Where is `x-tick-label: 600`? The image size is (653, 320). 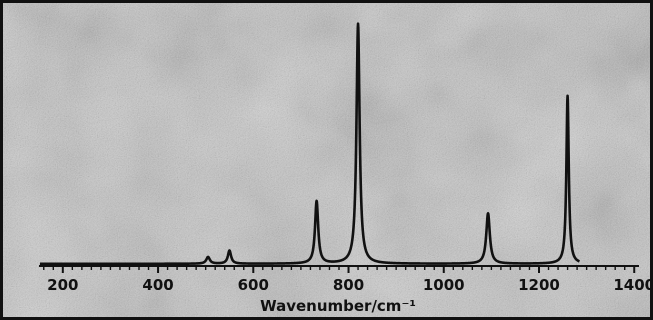 x-tick-label: 600 is located at coordinates (253, 285).